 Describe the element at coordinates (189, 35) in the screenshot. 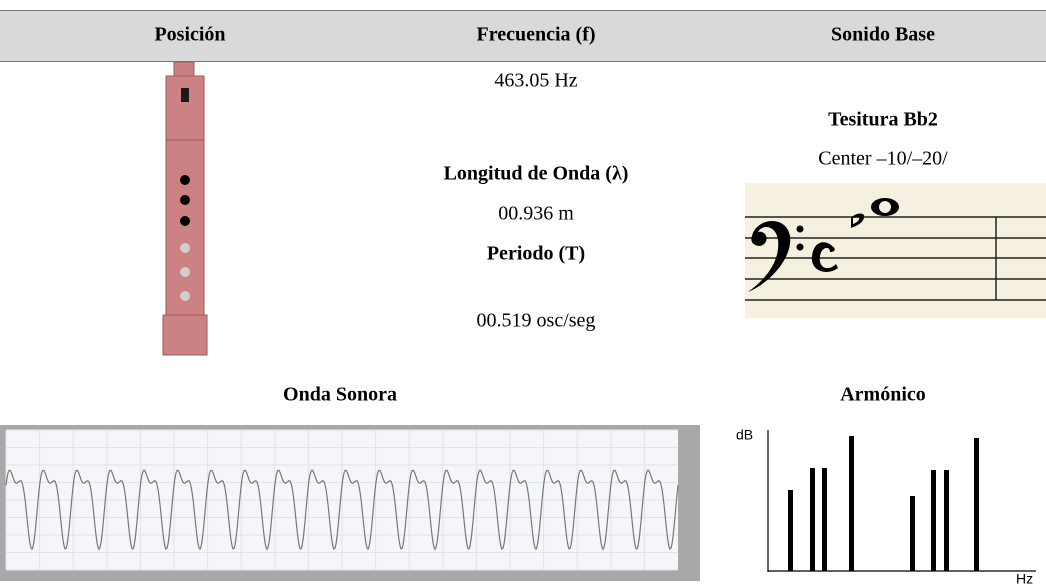

I see `header-cell: Posición` at that location.